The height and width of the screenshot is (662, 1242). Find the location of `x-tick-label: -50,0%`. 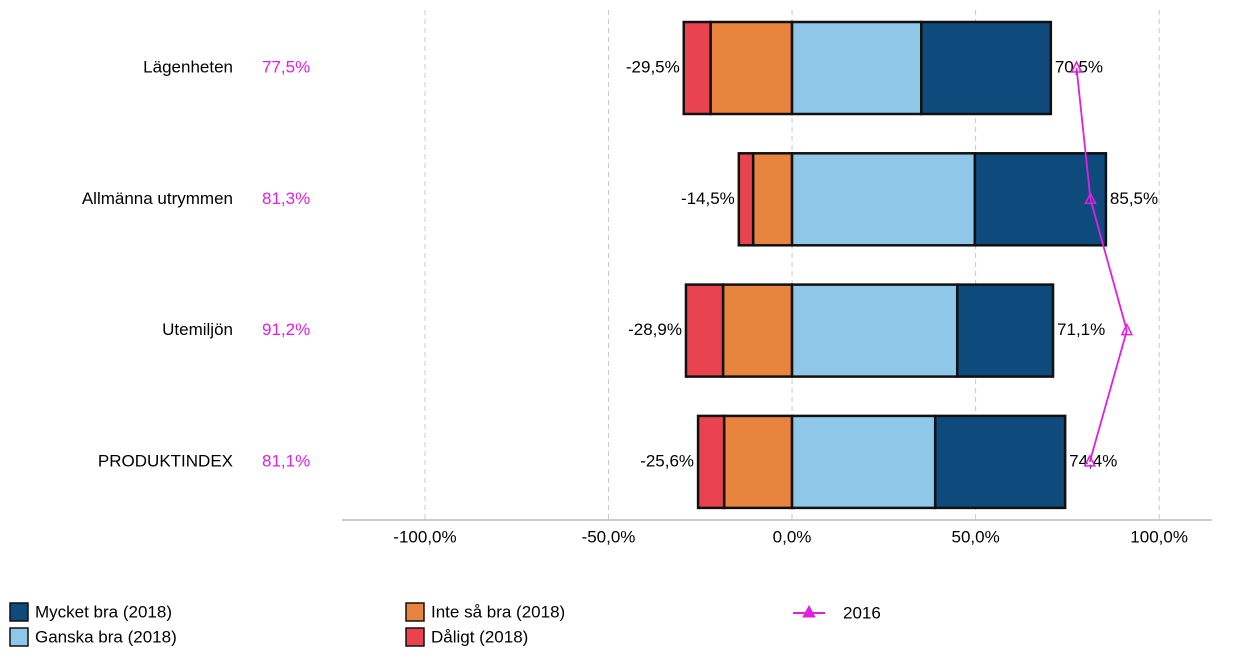

x-tick-label: -50,0% is located at coordinates (609, 536).